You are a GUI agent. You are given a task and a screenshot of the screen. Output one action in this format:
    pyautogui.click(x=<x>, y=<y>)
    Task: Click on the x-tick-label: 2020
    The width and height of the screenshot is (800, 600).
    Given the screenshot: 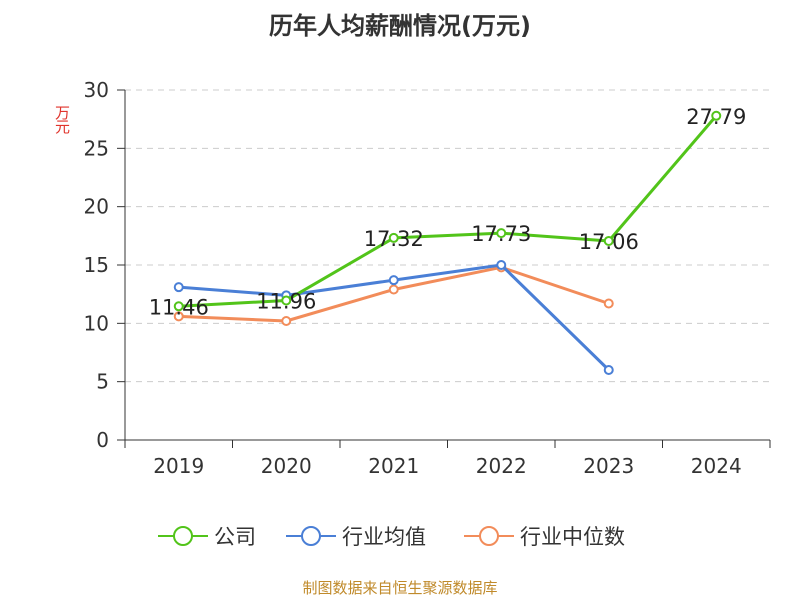 What is the action you would take?
    pyautogui.click(x=286, y=466)
    